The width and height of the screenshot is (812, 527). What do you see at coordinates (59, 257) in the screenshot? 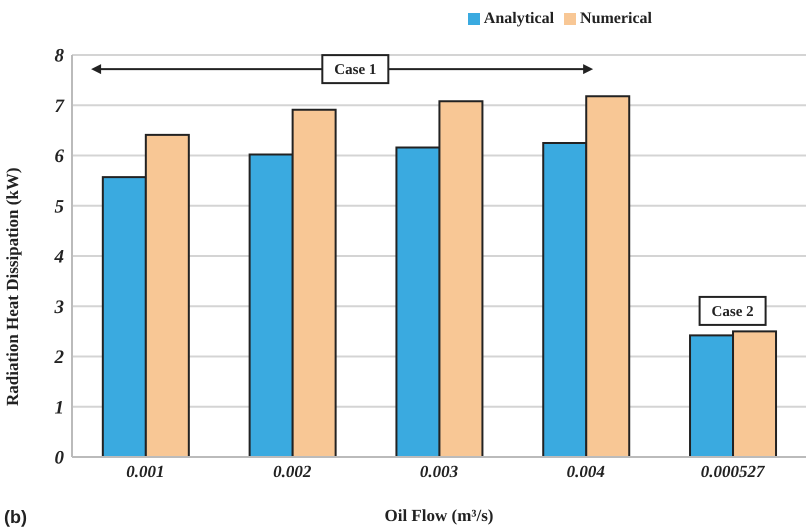
I see `y-tick-label: 4` at bounding box center [59, 257].